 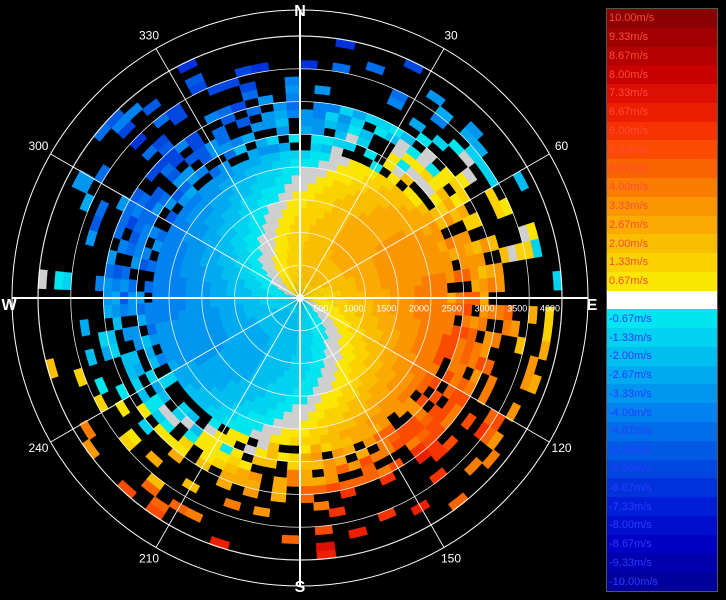 What do you see at coordinates (629, 243) in the screenshot?
I see `legend-label: 2.00m/s` at bounding box center [629, 243].